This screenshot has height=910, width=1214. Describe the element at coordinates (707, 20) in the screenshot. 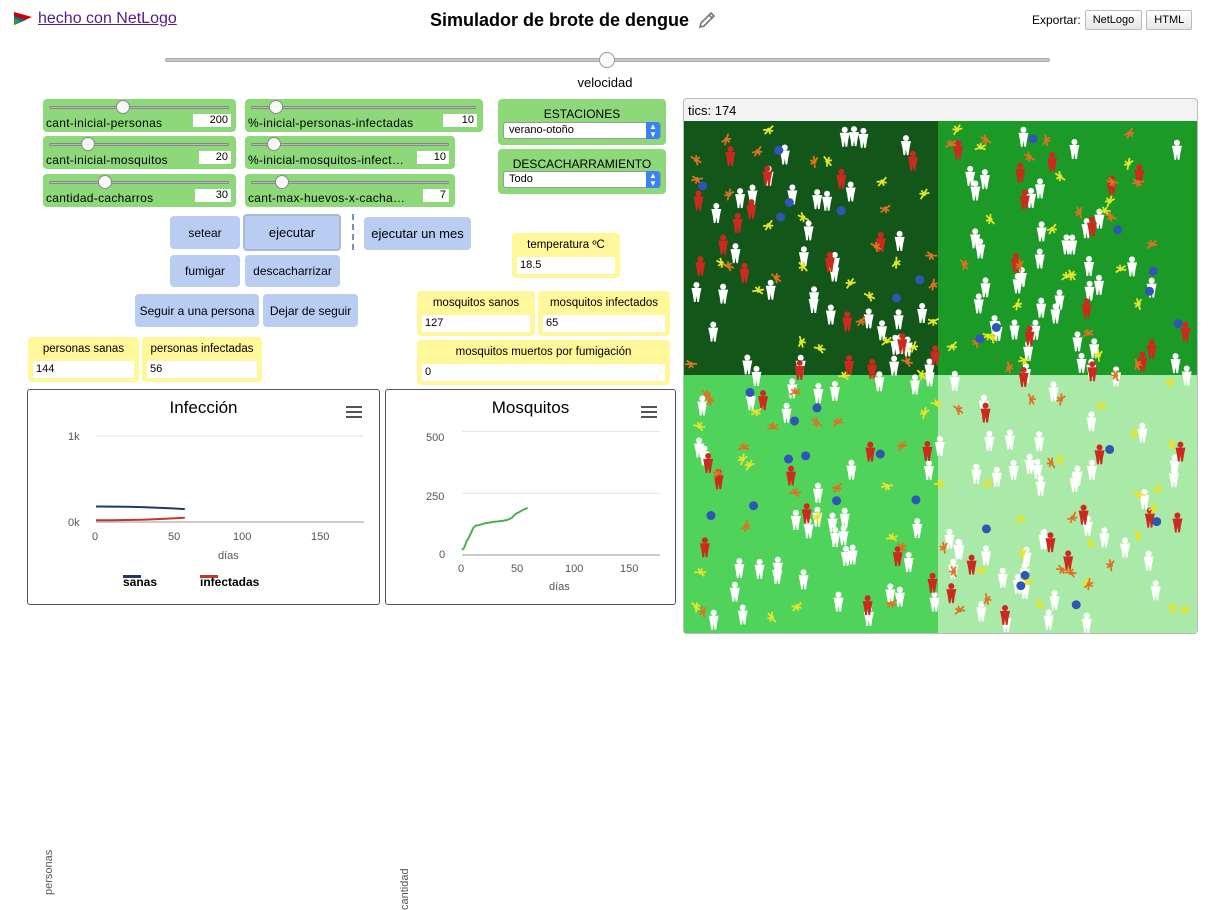

I see `pencil-icon` at that location.